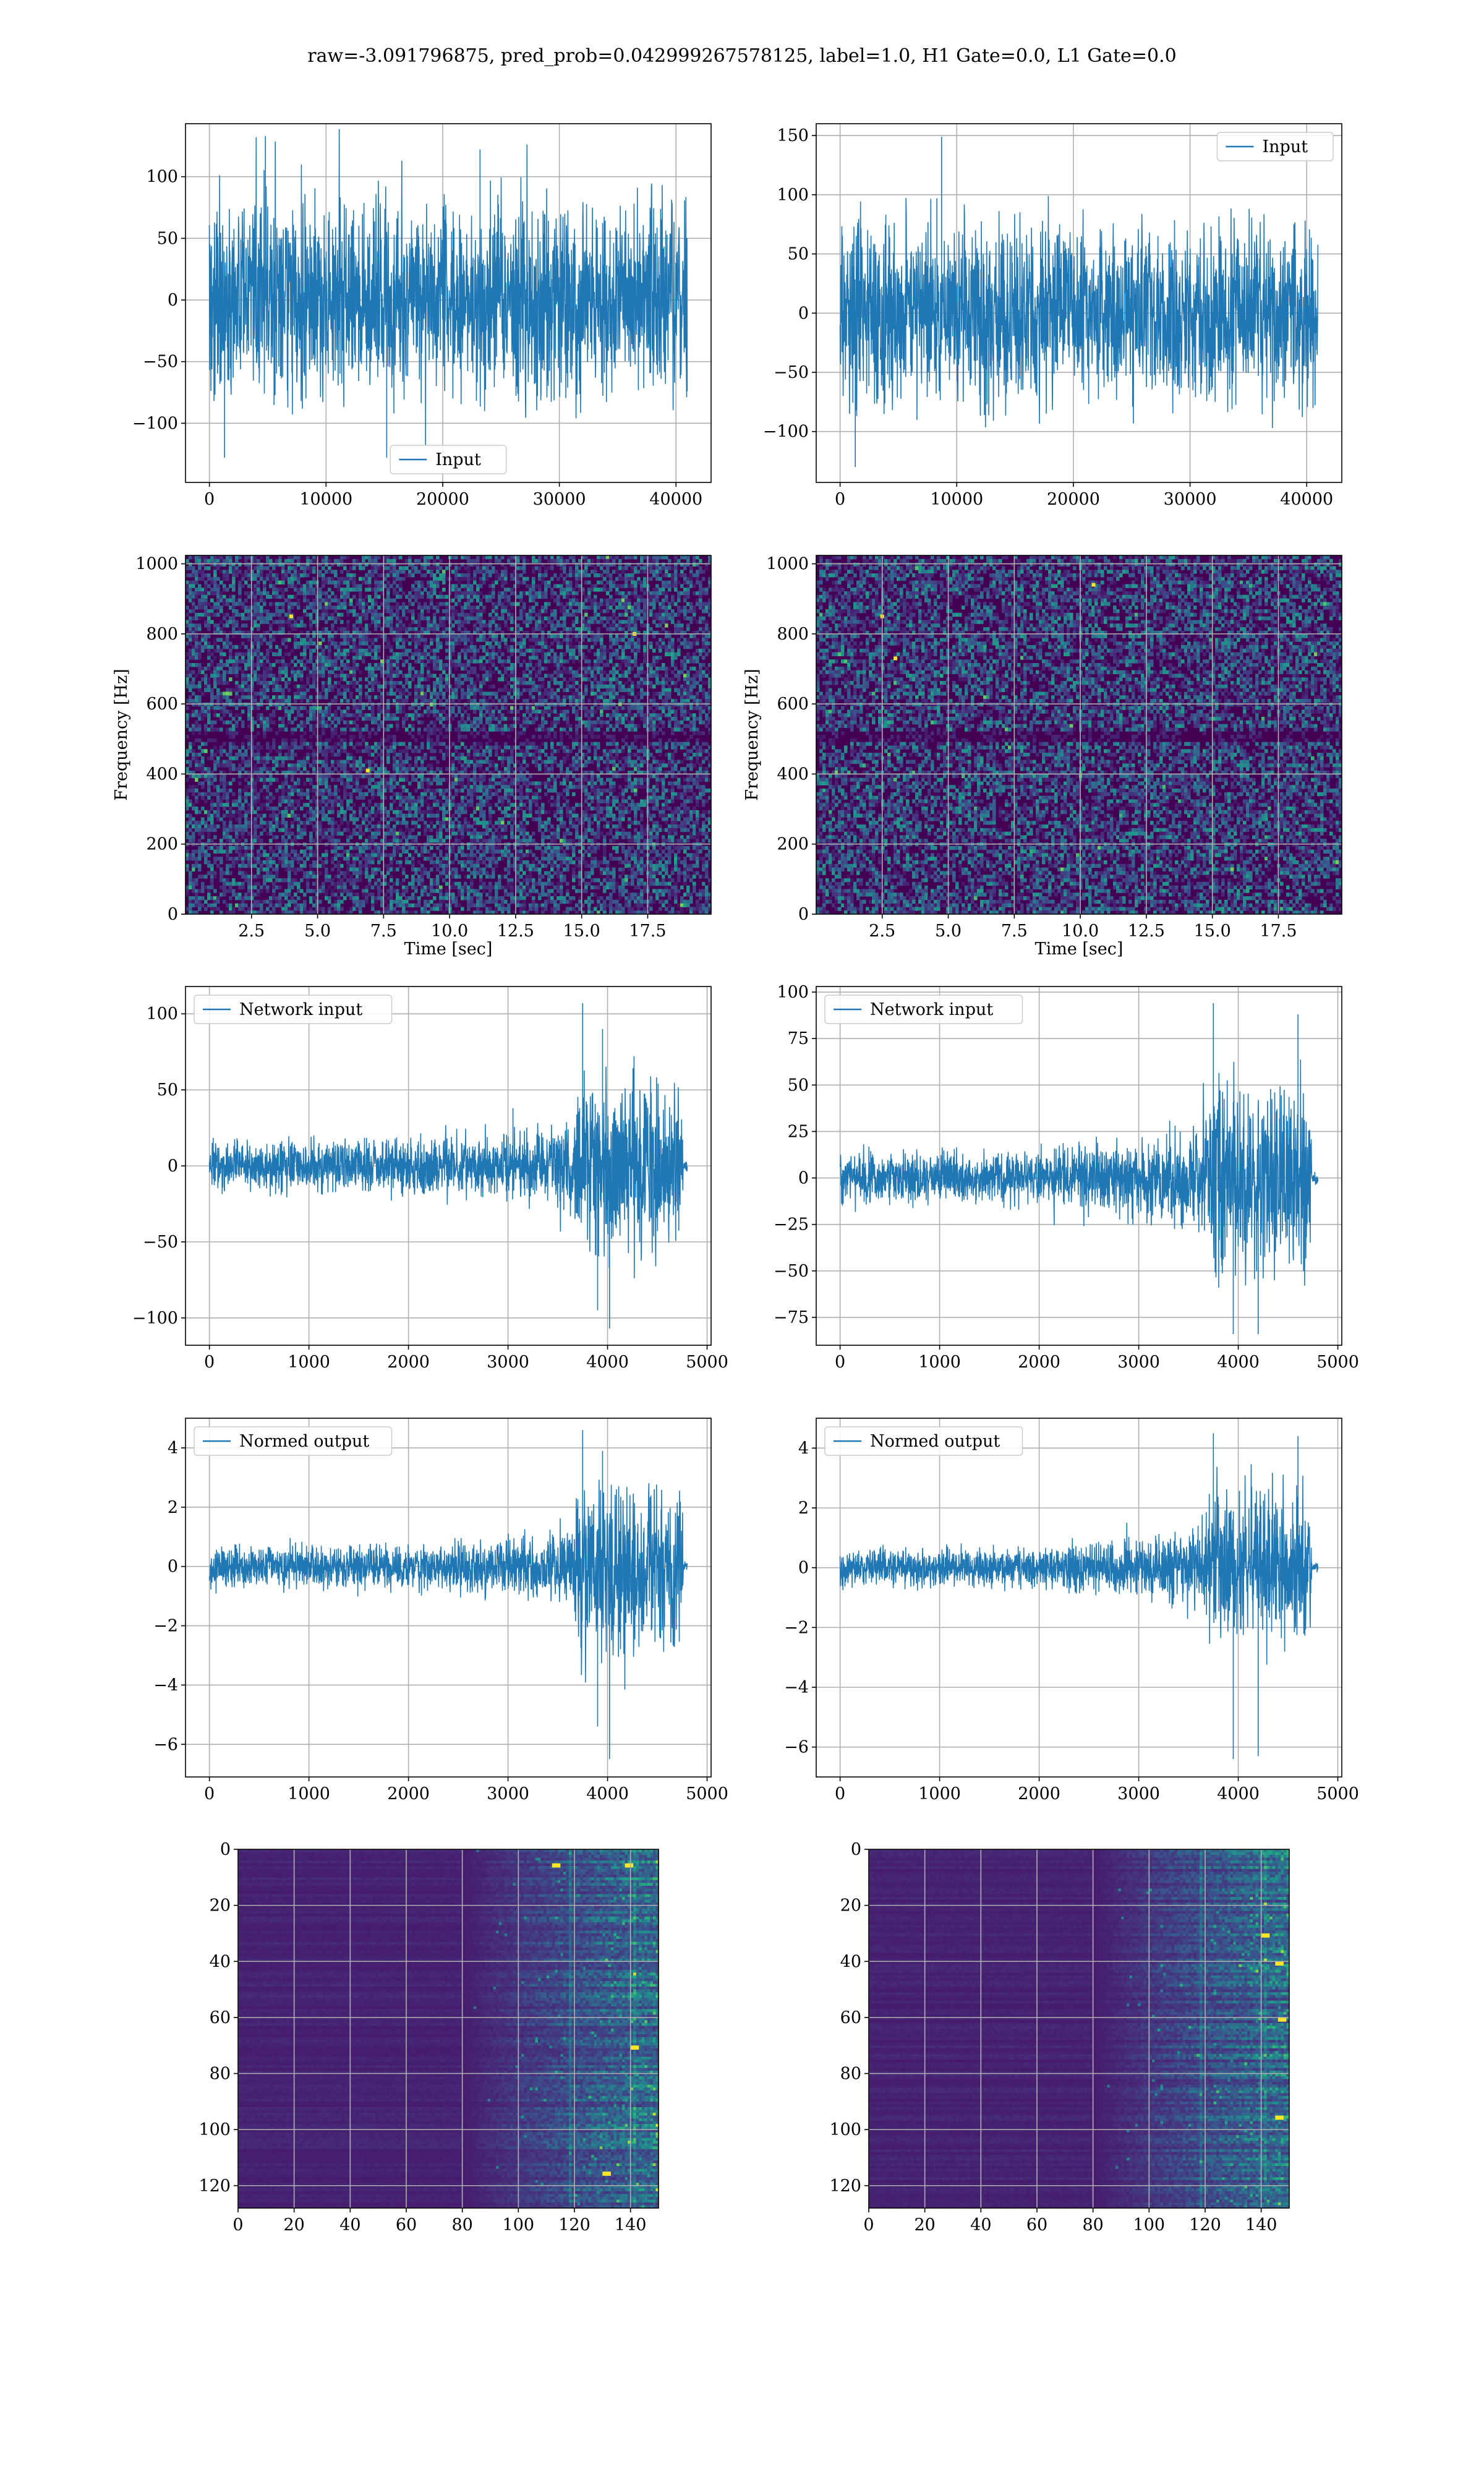 This screenshot has width=1484, height=2474. Describe the element at coordinates (449, 931) in the screenshot. I see `x-tick-label: 10.0` at that location.